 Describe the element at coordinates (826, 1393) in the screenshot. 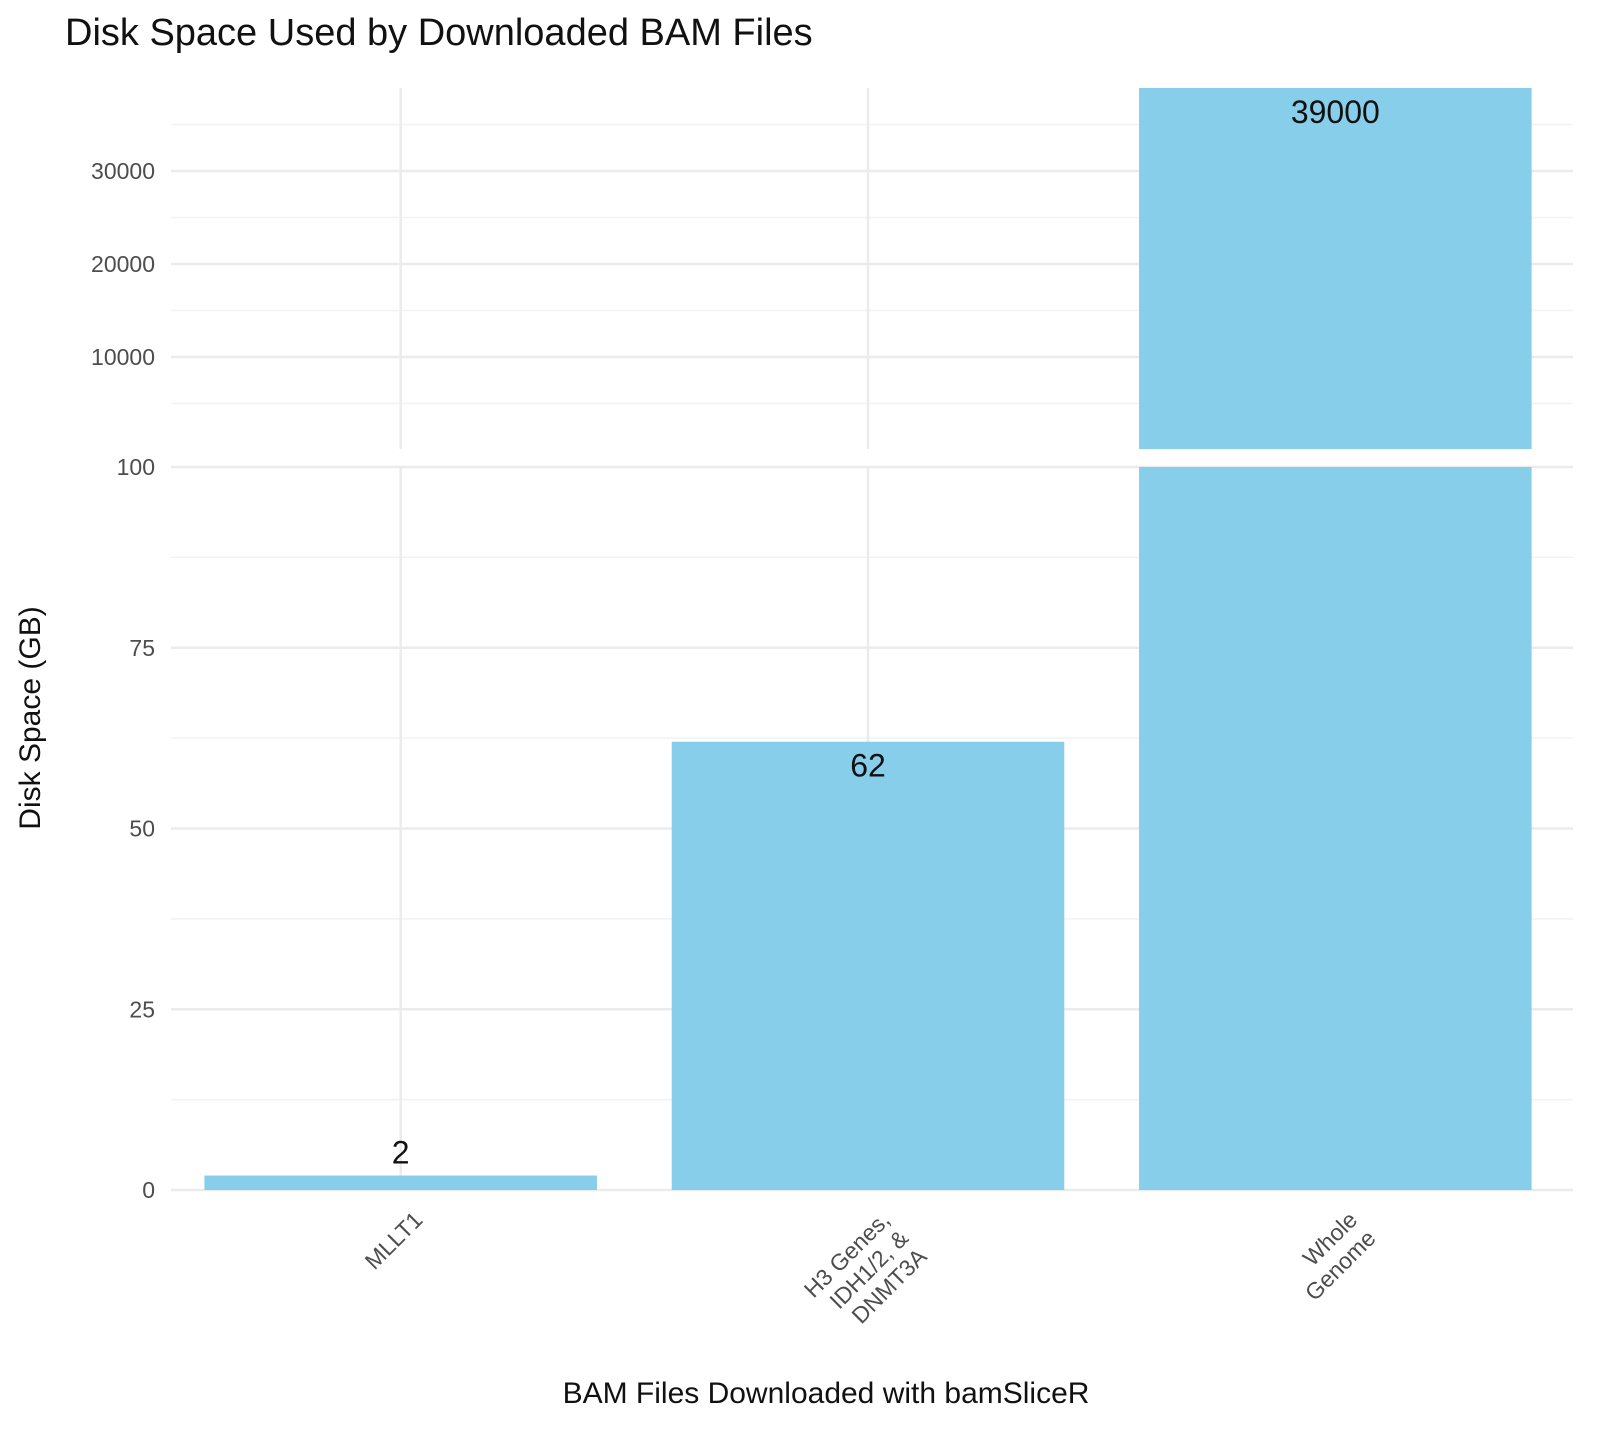

I see `x-axis-title: BAM Files Downloaded with bamSliceR` at that location.